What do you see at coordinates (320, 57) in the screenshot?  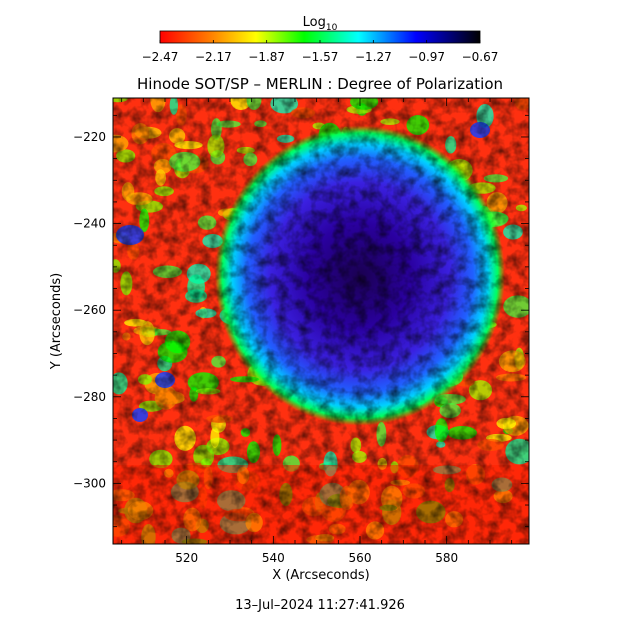 I see `colorbar-tick-label: −1.57` at bounding box center [320, 57].